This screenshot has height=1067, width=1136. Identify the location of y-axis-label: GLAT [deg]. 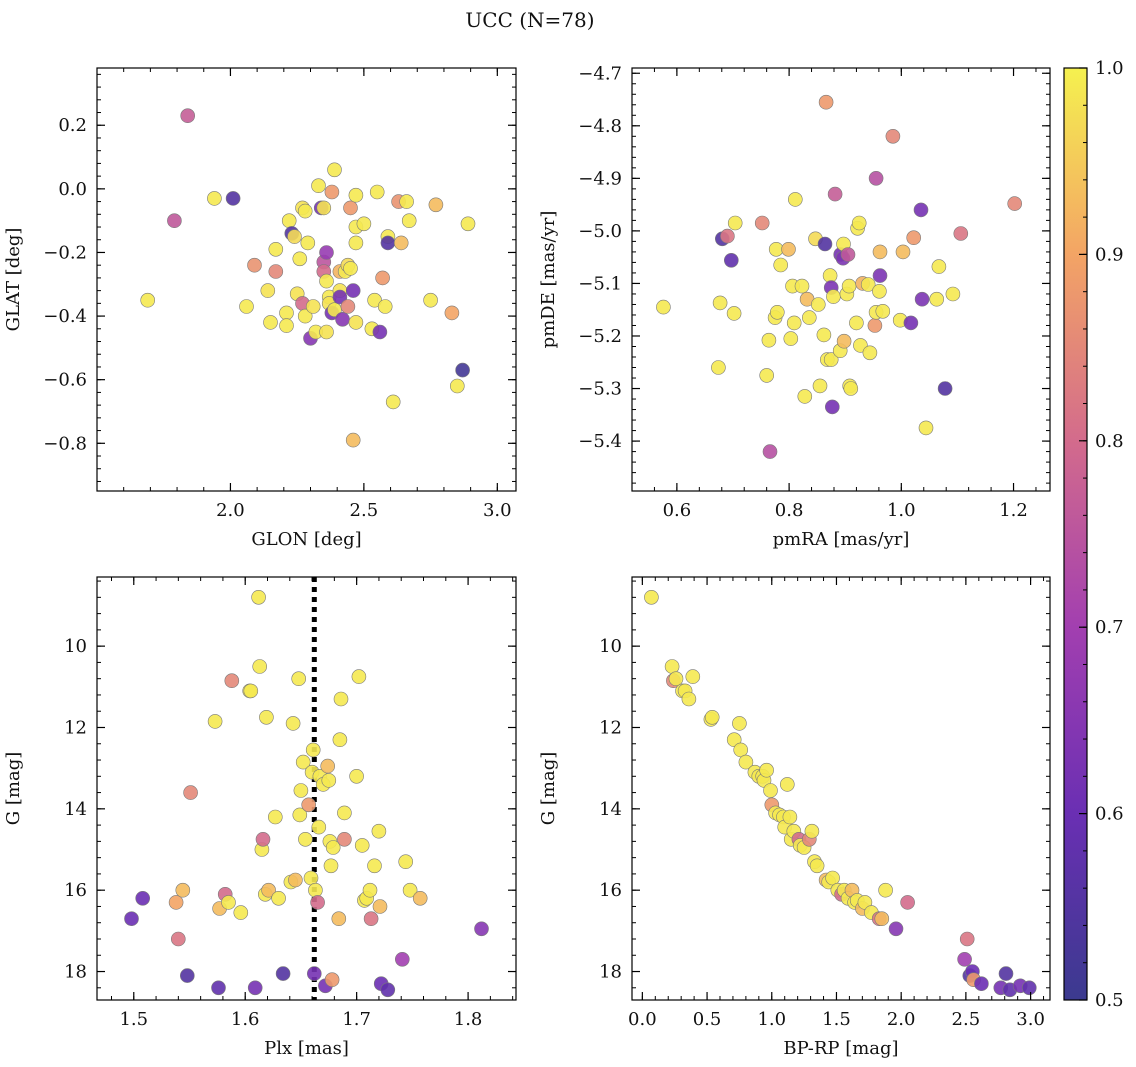
(13, 280).